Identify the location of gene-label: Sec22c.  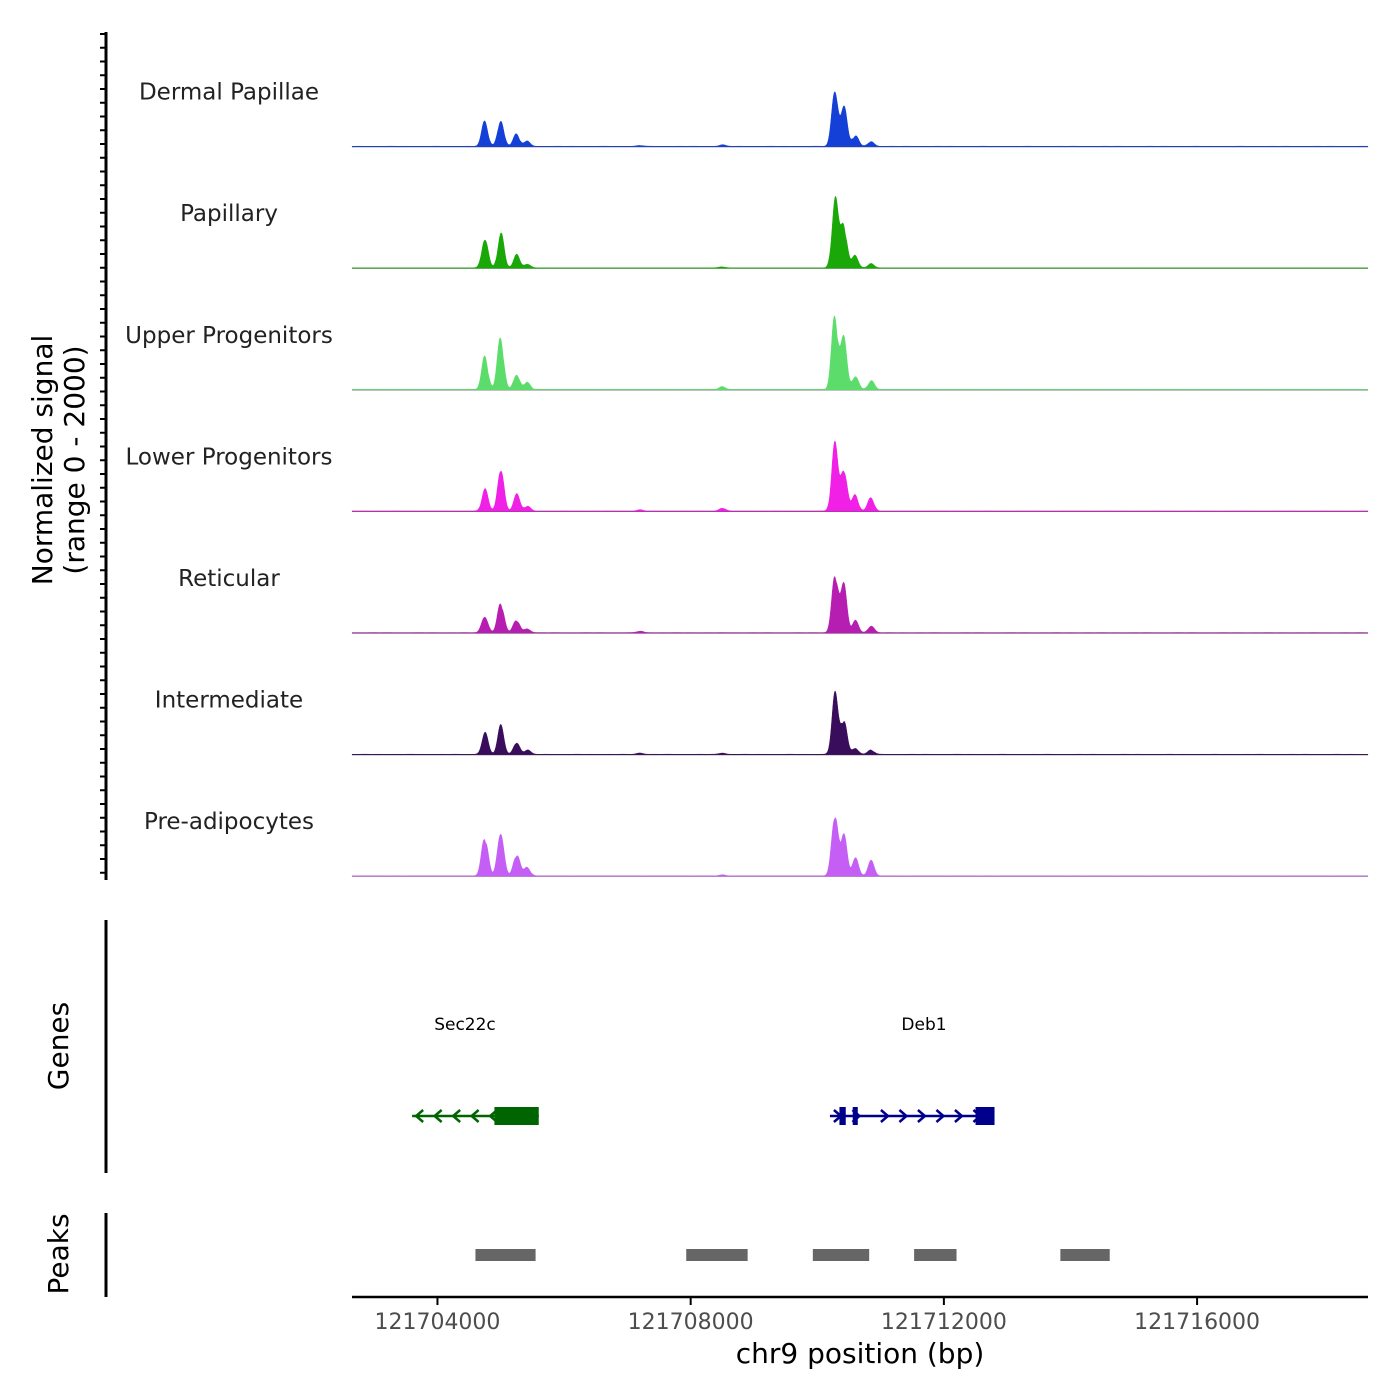
(465, 1025).